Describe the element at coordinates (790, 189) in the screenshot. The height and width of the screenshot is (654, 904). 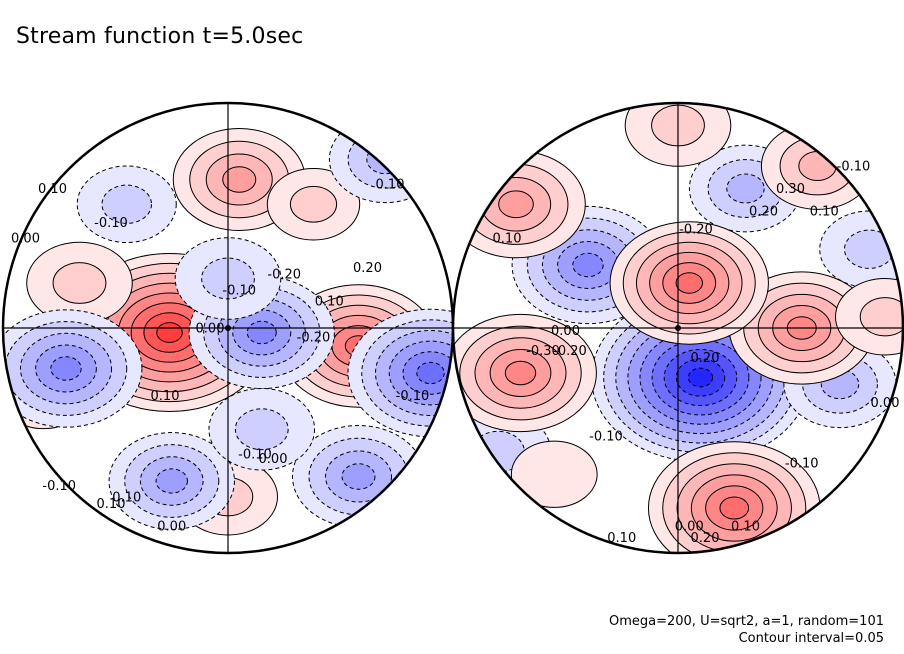
I see `contour-label: 0.30` at that location.